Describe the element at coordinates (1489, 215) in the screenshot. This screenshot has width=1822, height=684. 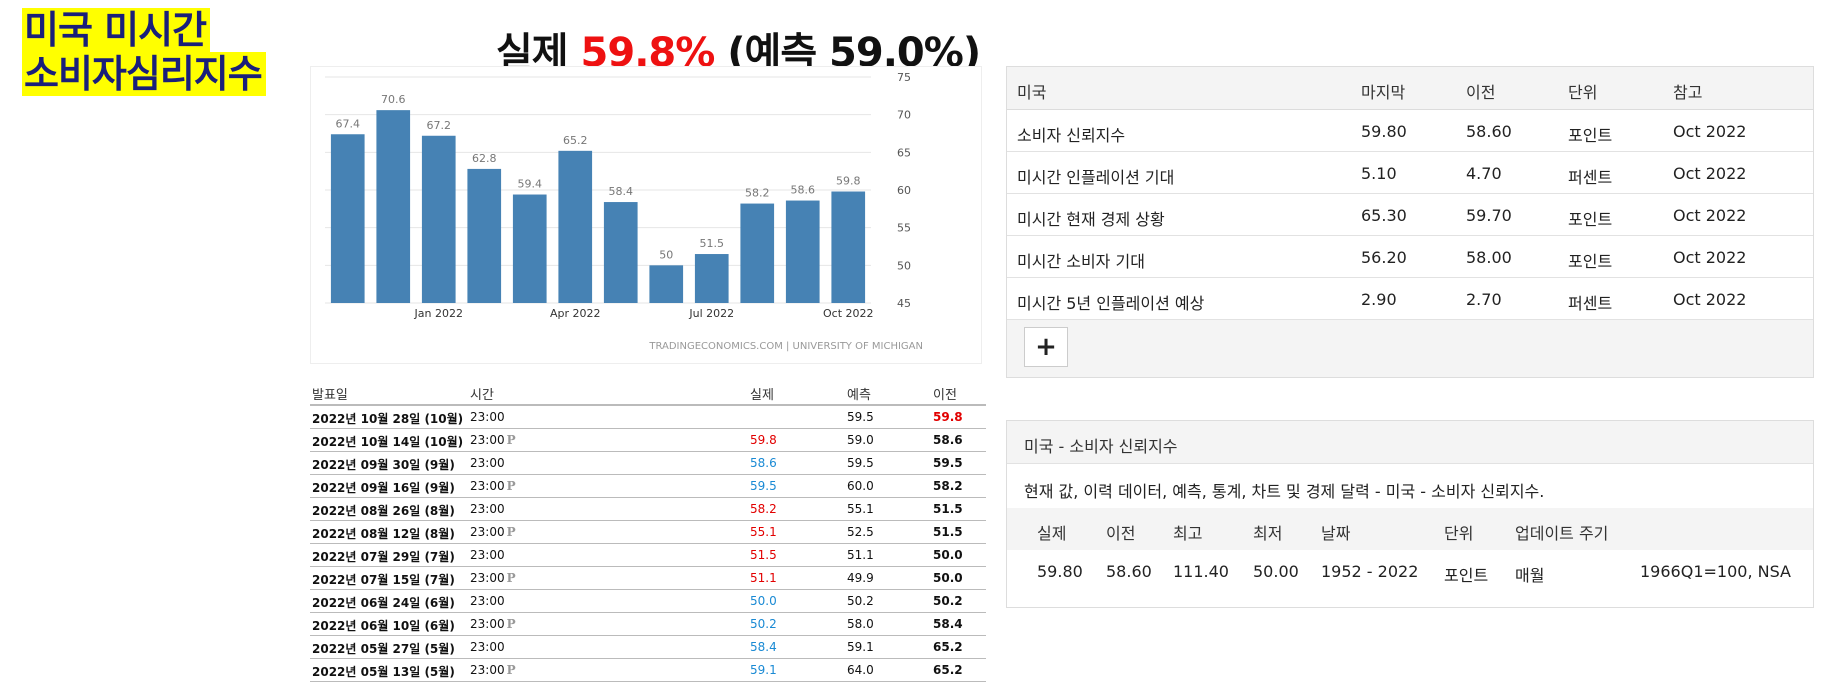
I see `indicator-previous: 59.70` at that location.